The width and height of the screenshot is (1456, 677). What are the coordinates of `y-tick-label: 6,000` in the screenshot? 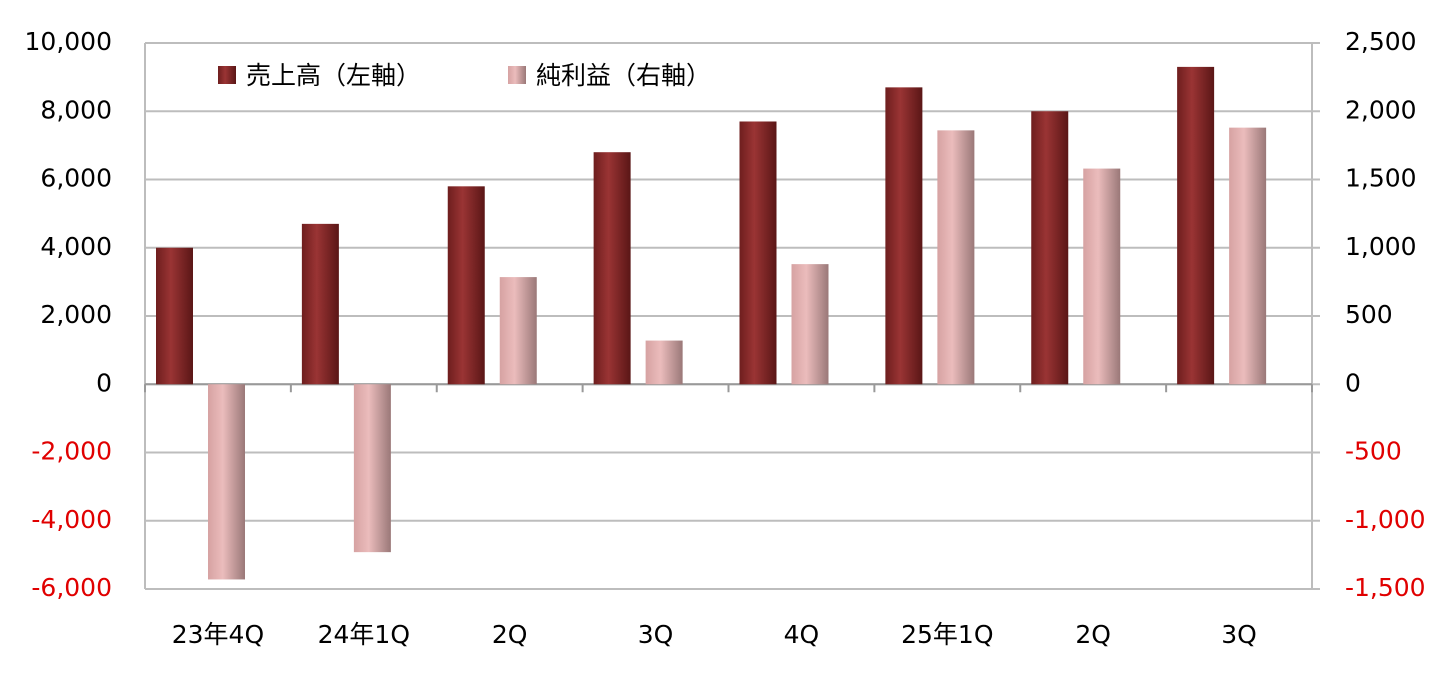 It's located at (76, 178).